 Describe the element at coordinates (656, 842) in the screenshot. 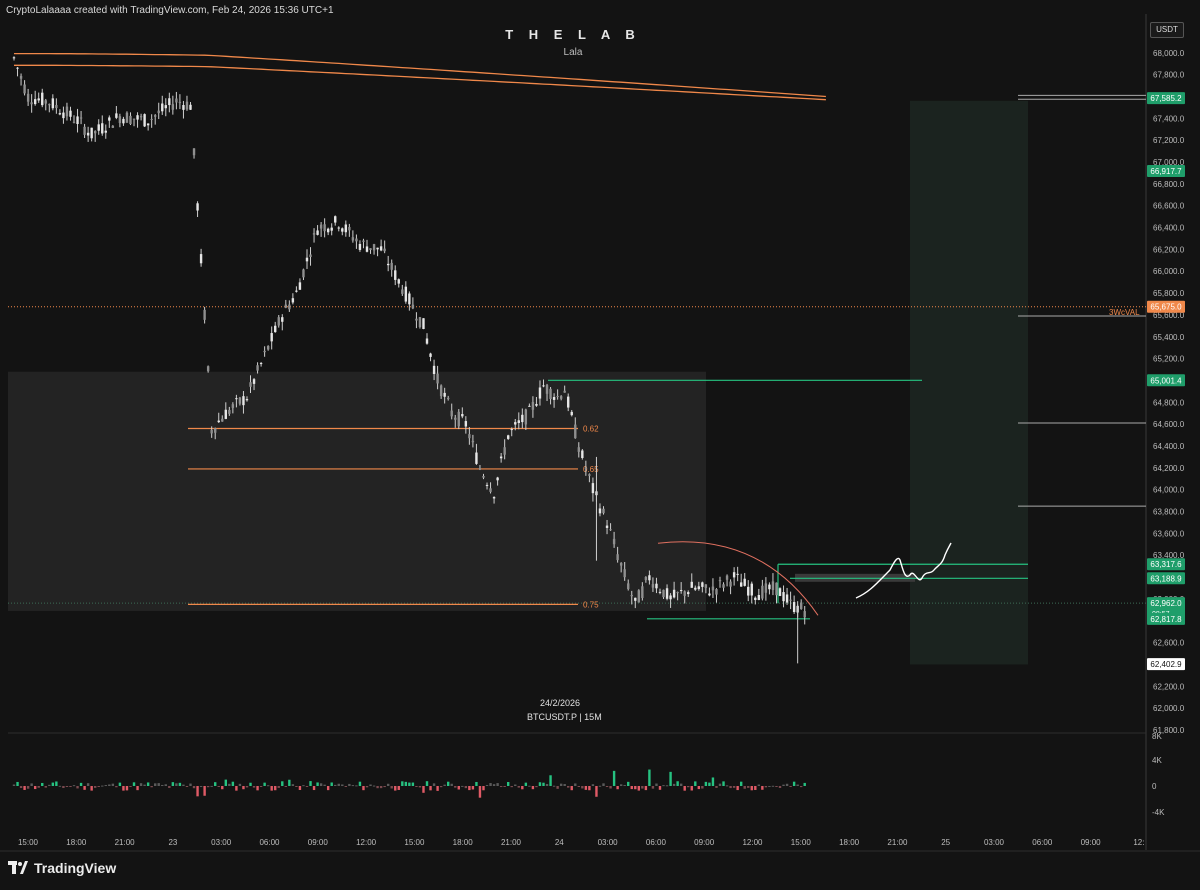

I see `time-tick: 06:00` at that location.